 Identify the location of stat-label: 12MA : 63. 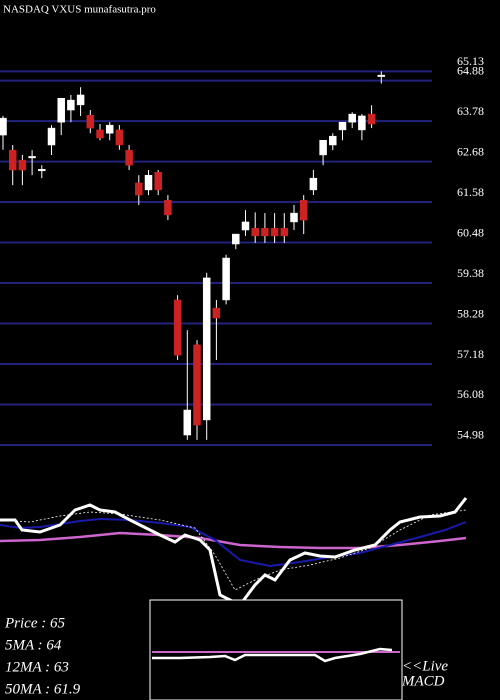
(37, 667).